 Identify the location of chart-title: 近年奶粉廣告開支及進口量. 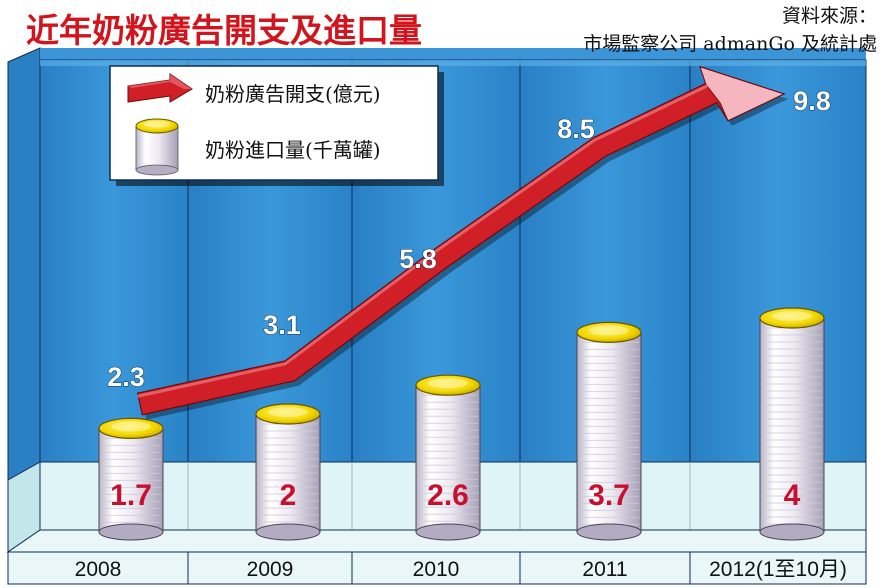
(224, 30).